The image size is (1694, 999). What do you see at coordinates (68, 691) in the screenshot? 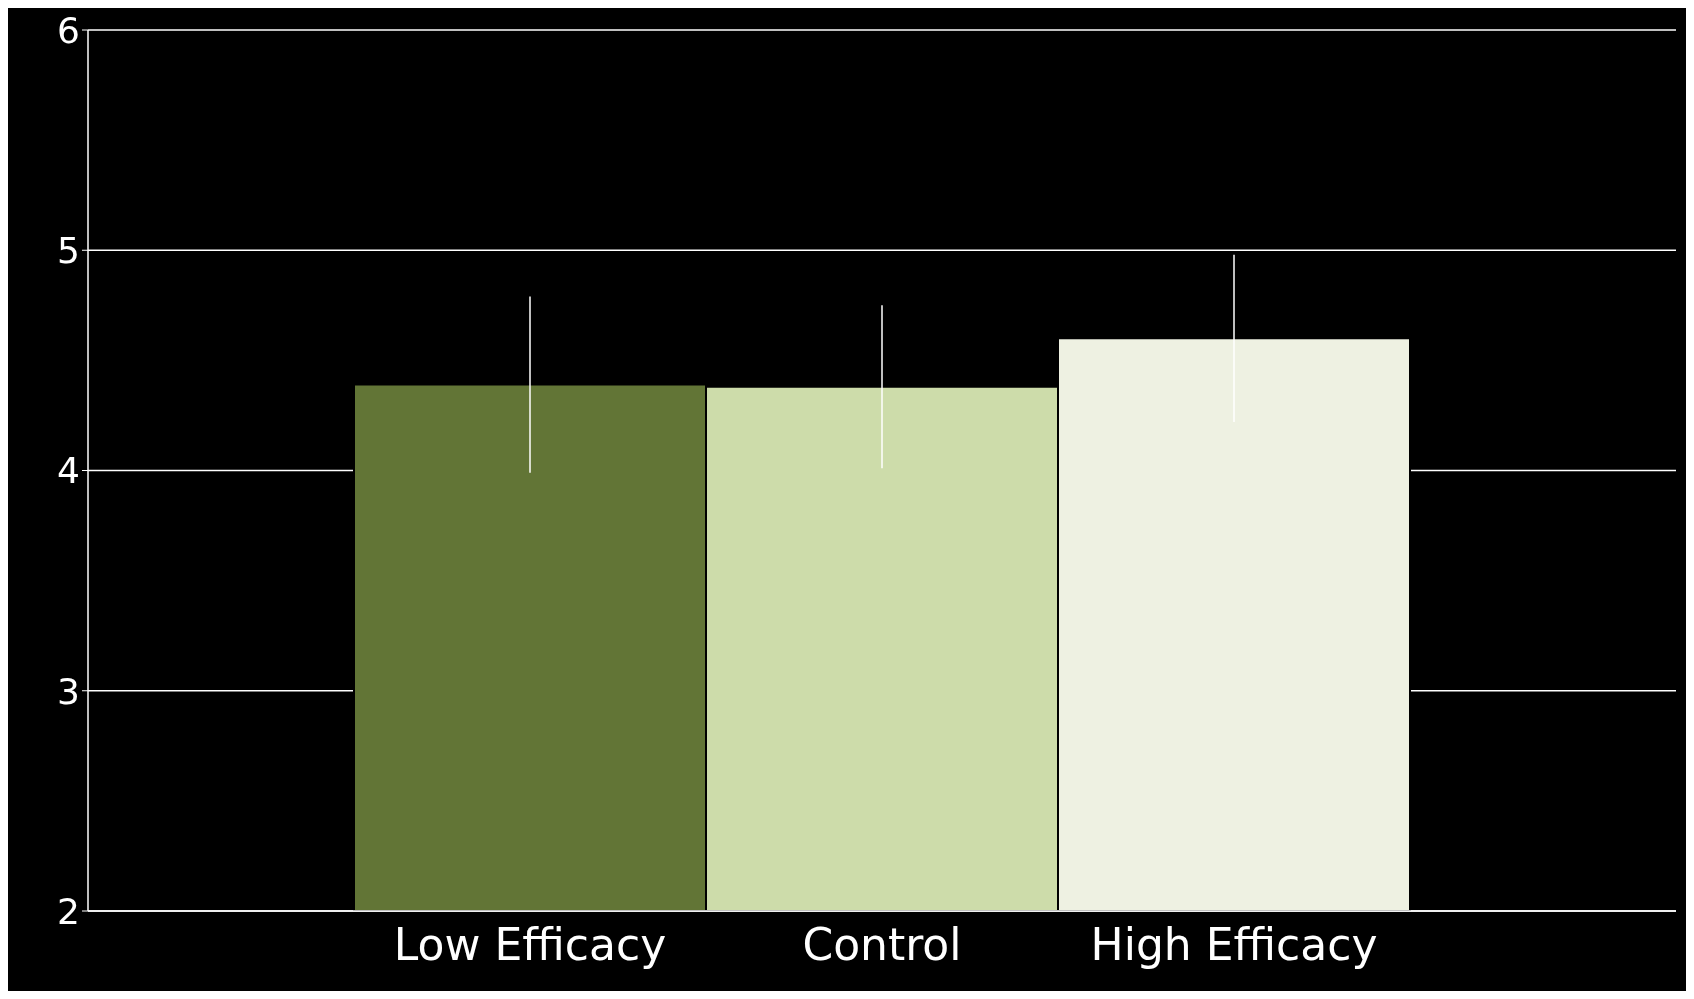
I see `y-tick-label: 3` at bounding box center [68, 691].